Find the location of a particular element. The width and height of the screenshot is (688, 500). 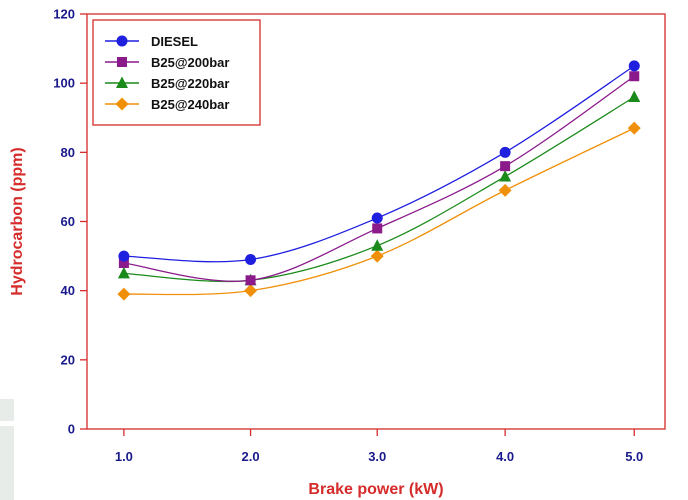

legend-entry-b25-240bar: B25@240bar is located at coordinates (167, 104).